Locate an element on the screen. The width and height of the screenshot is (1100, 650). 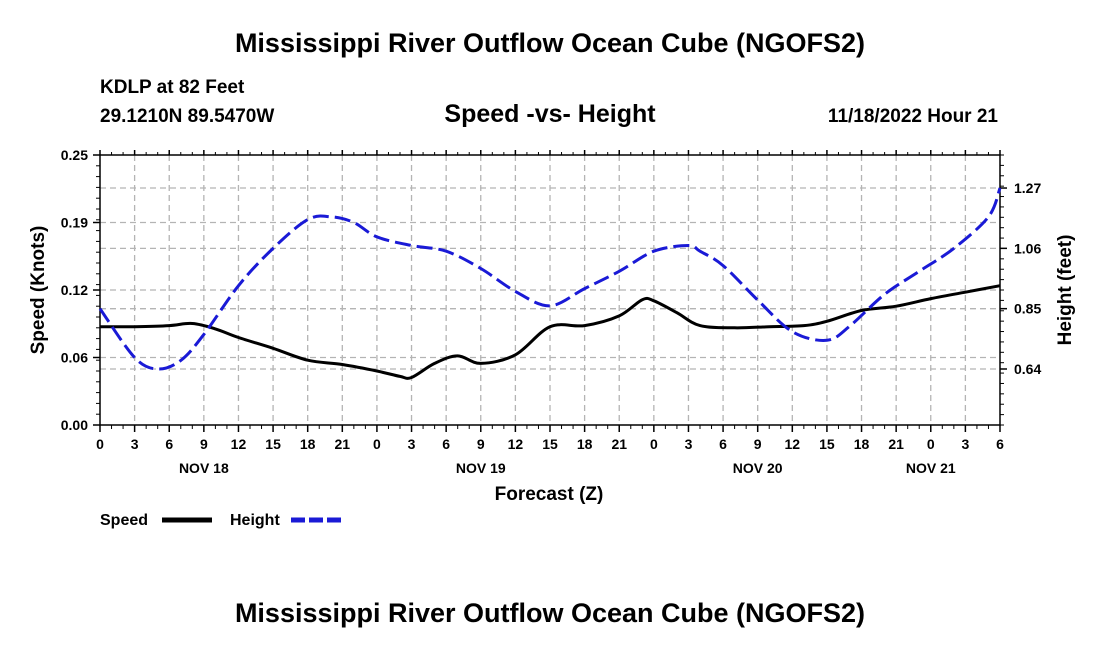
y-right-tick-label: 1.06 is located at coordinates (1027, 248).